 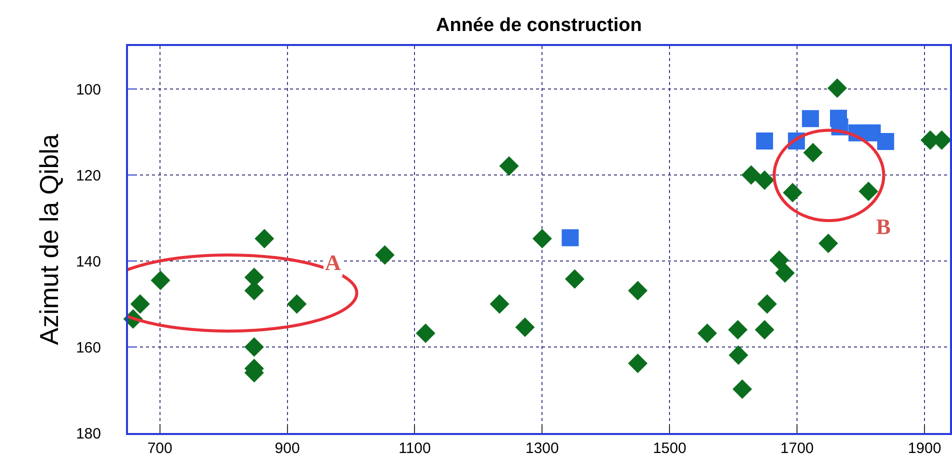 I want to click on x-tick-label: 1900, so click(x=925, y=448).